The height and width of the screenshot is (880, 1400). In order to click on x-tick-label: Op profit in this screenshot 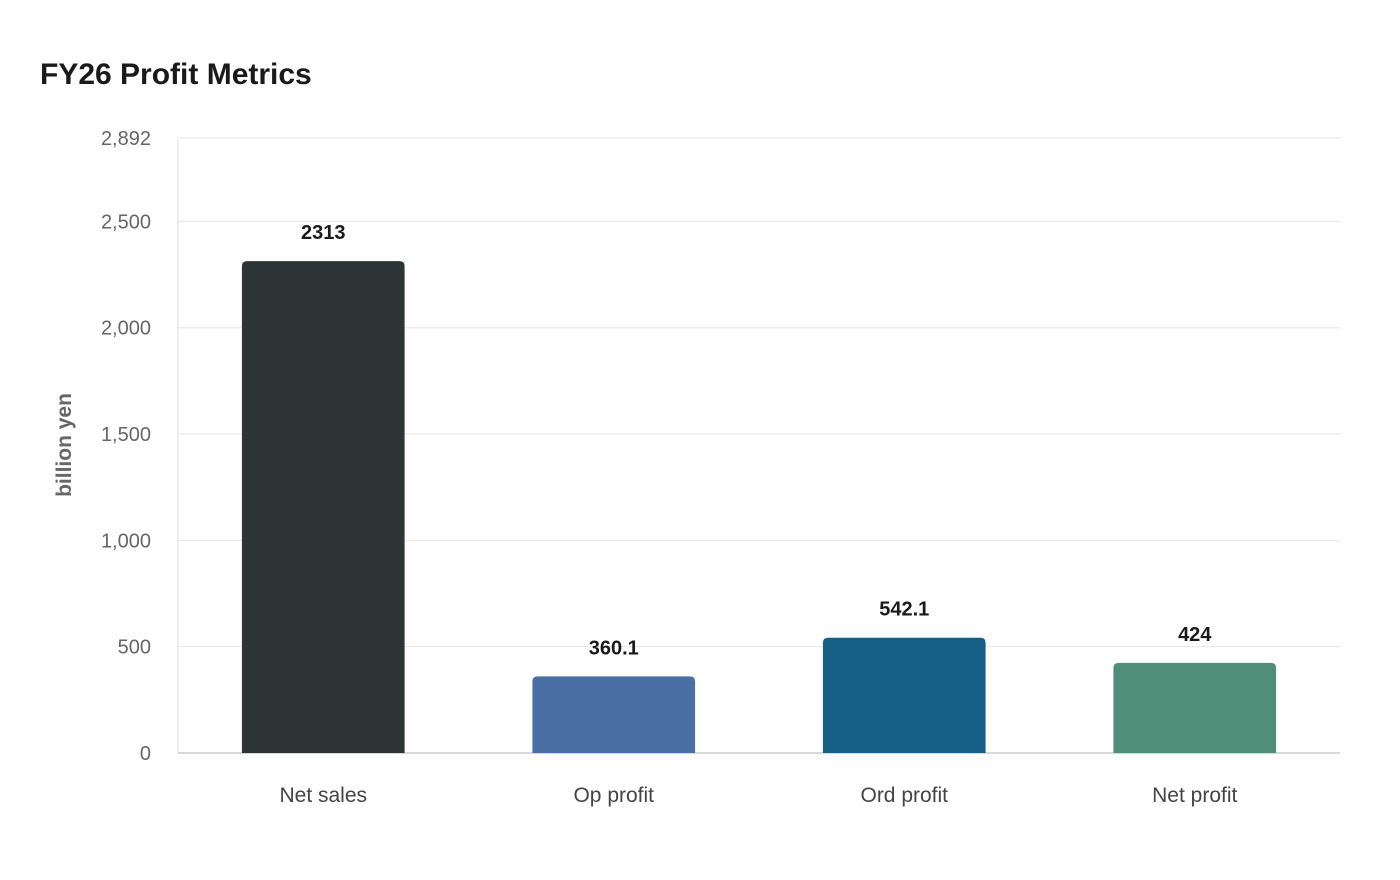, I will do `click(613, 795)`.